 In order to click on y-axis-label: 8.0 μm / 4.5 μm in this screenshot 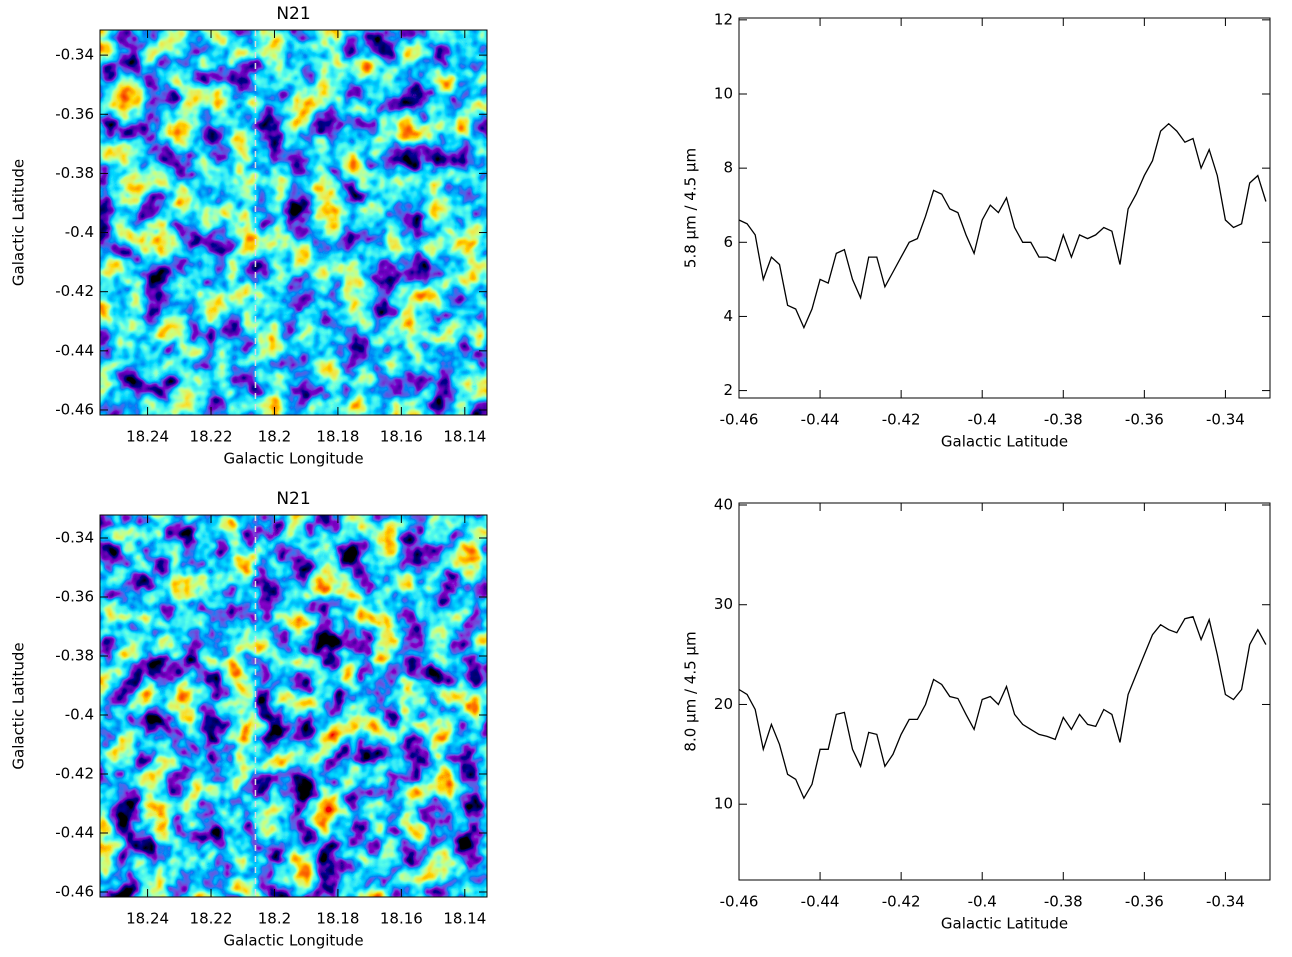, I will do `click(691, 691)`.